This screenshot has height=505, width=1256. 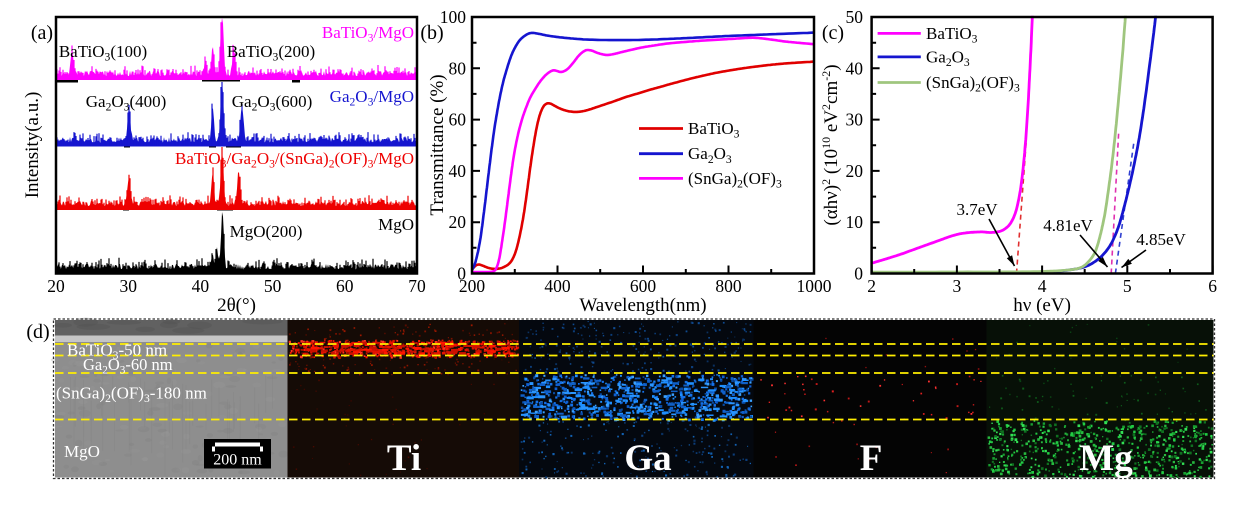 I want to click on svg-text: (d), so click(x=37, y=332).